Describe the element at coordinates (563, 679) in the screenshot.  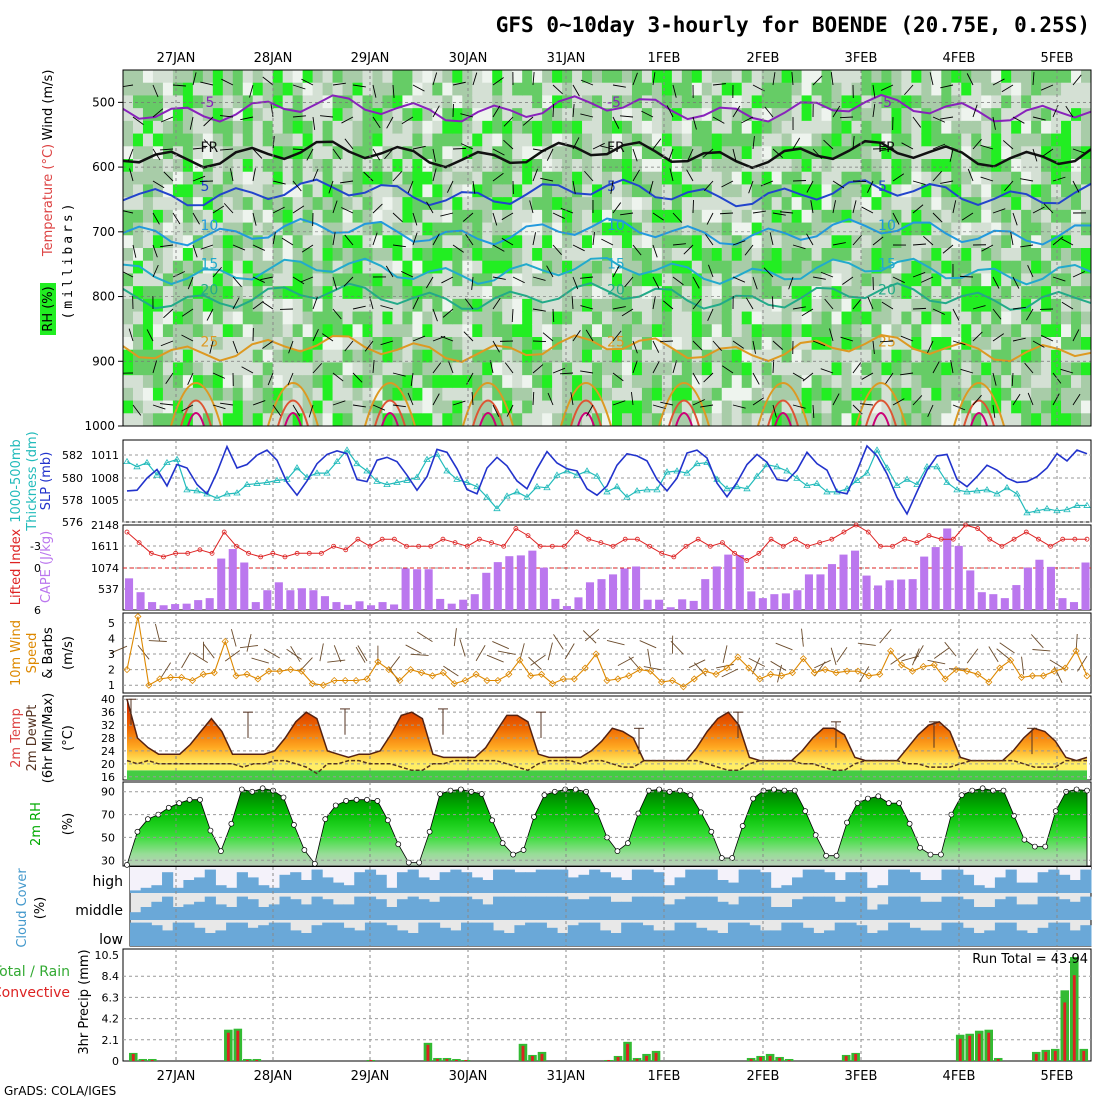
I see `wind10m-point` at that location.